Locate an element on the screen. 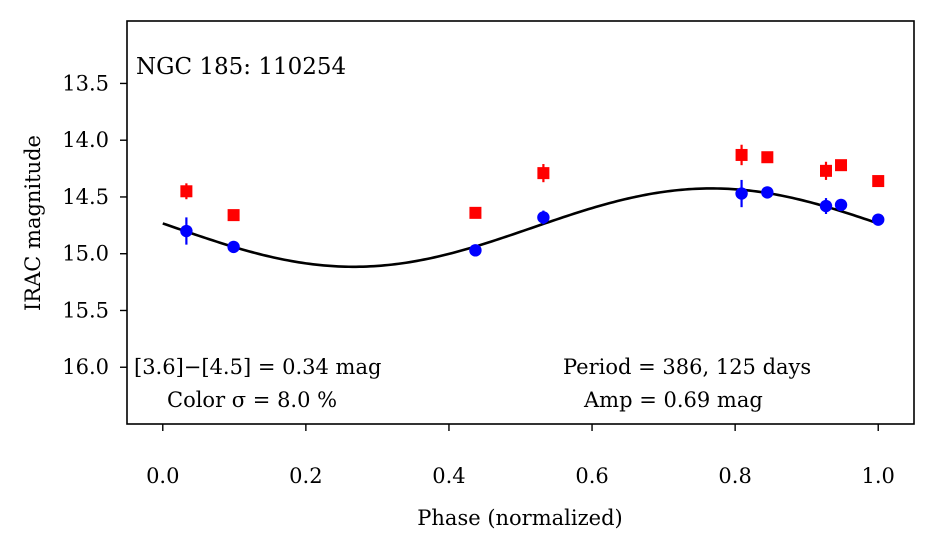 The height and width of the screenshot is (552, 936). fit-curve-line is located at coordinates (520, 228).